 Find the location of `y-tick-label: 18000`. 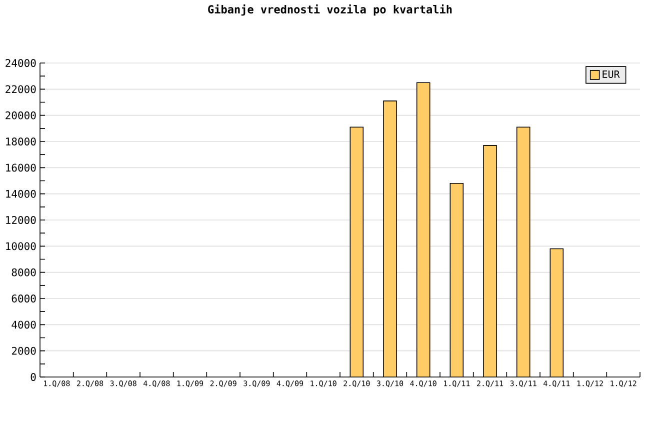

y-tick-label: 18000 is located at coordinates (21, 142).